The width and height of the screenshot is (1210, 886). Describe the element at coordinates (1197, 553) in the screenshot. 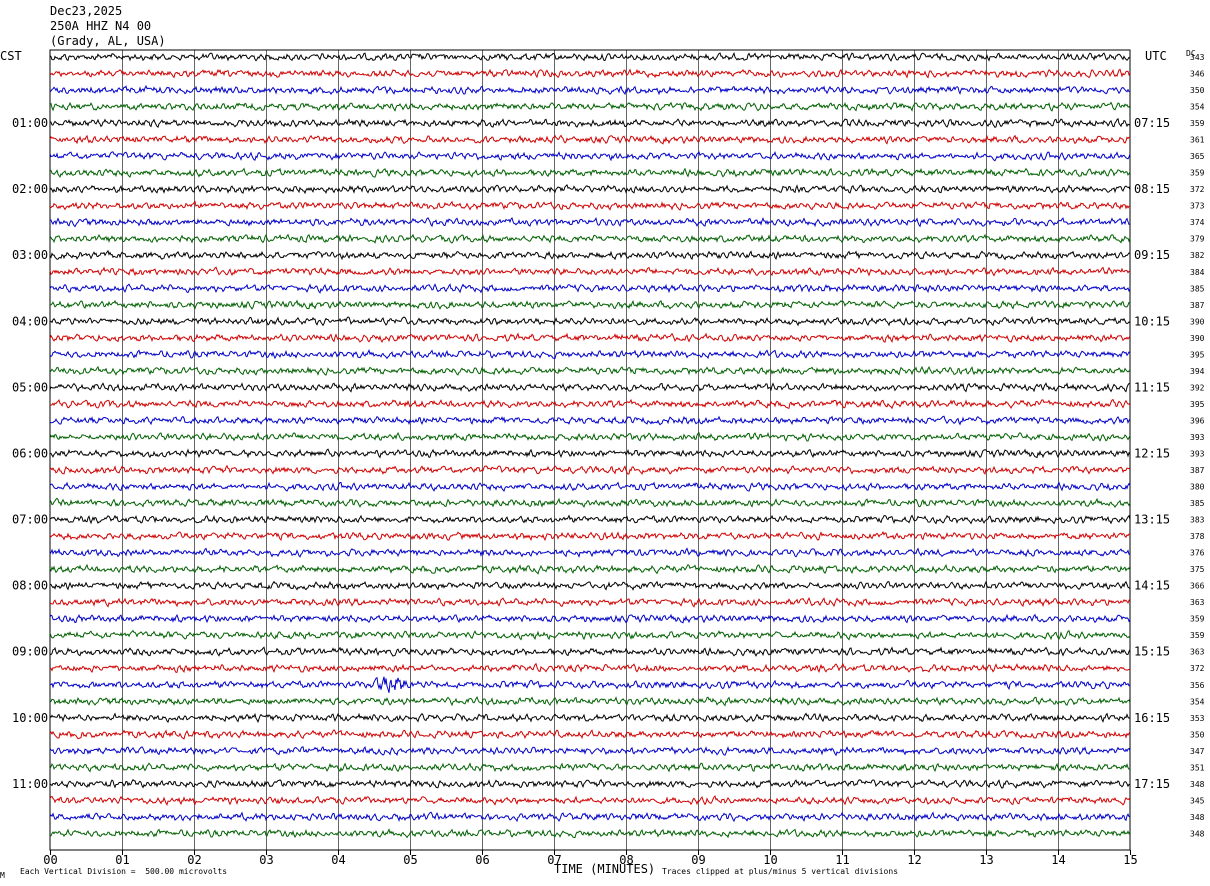

I see `dc-offset-label: 376` at that location.